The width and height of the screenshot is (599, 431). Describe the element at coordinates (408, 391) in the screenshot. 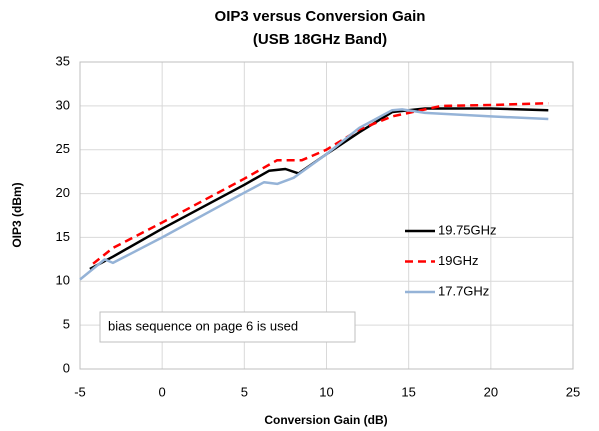

I see `x-tick-label: 15` at that location.